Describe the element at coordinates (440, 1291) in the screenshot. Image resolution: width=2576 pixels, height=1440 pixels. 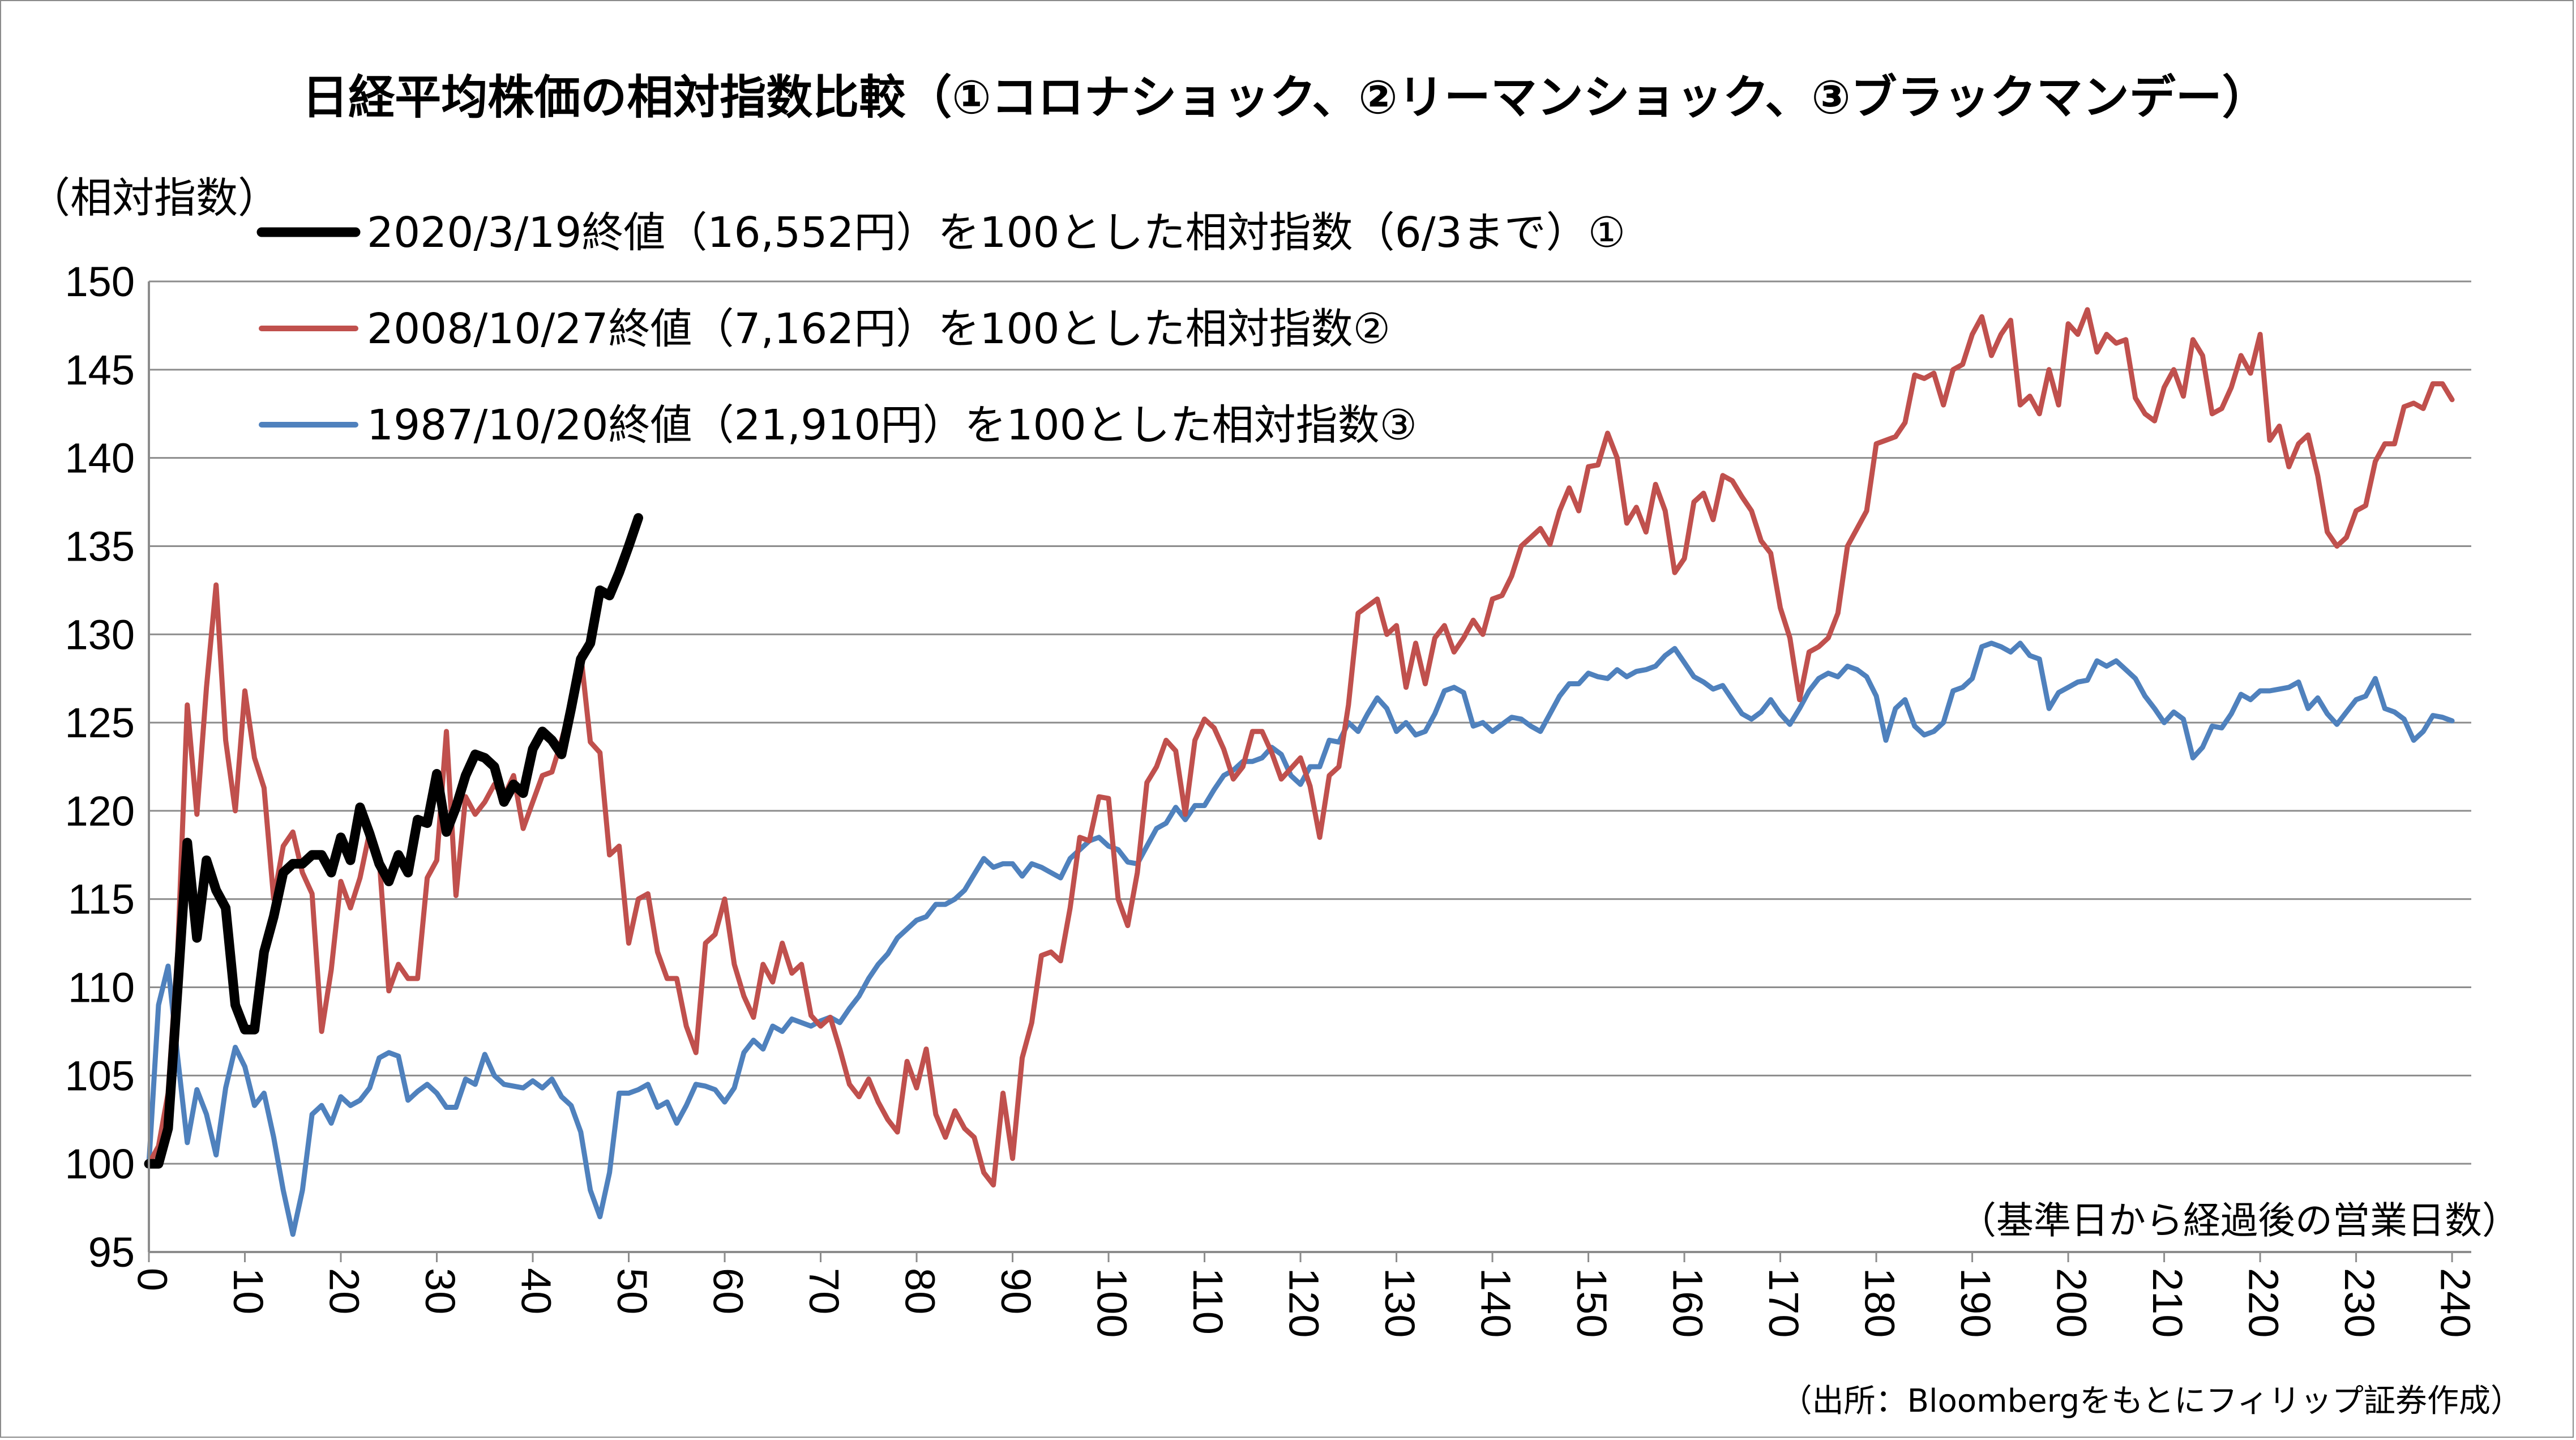
I see `x-tick-label: 30` at that location.